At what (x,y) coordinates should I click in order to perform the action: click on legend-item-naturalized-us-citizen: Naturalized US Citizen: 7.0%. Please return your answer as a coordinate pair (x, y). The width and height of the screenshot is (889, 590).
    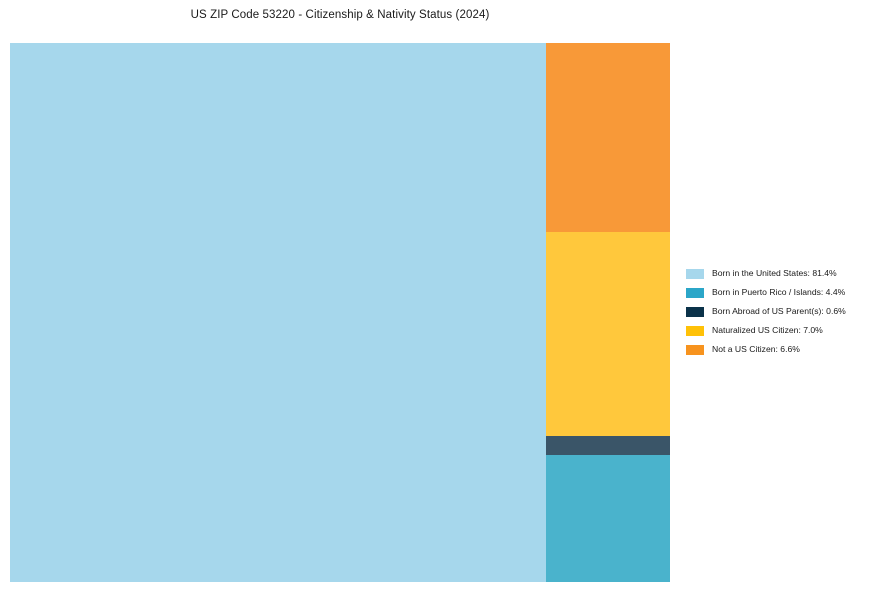
    Looking at the image, I should click on (786, 330).